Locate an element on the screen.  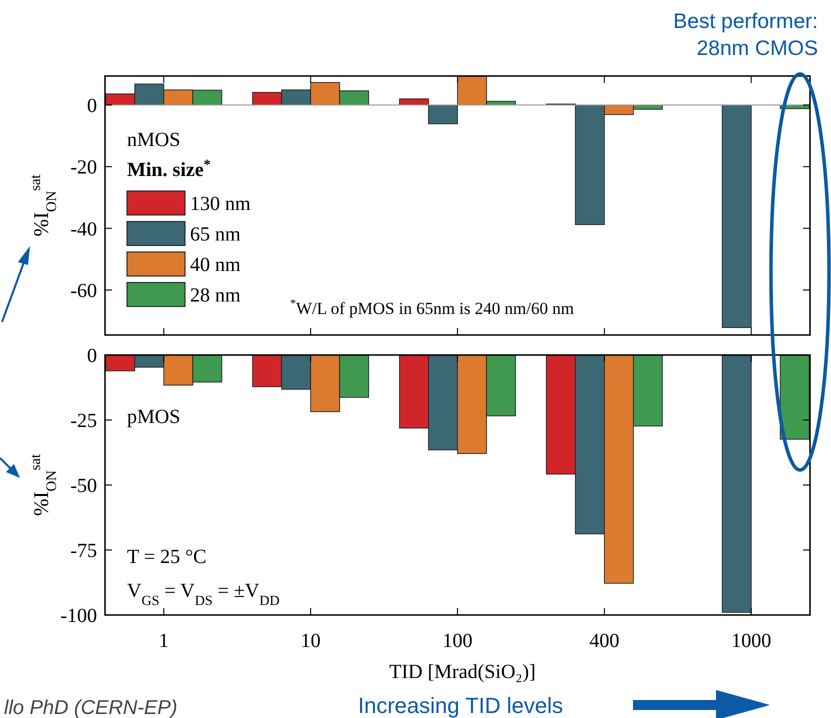
legend-label: 130 nm is located at coordinates (220, 204).